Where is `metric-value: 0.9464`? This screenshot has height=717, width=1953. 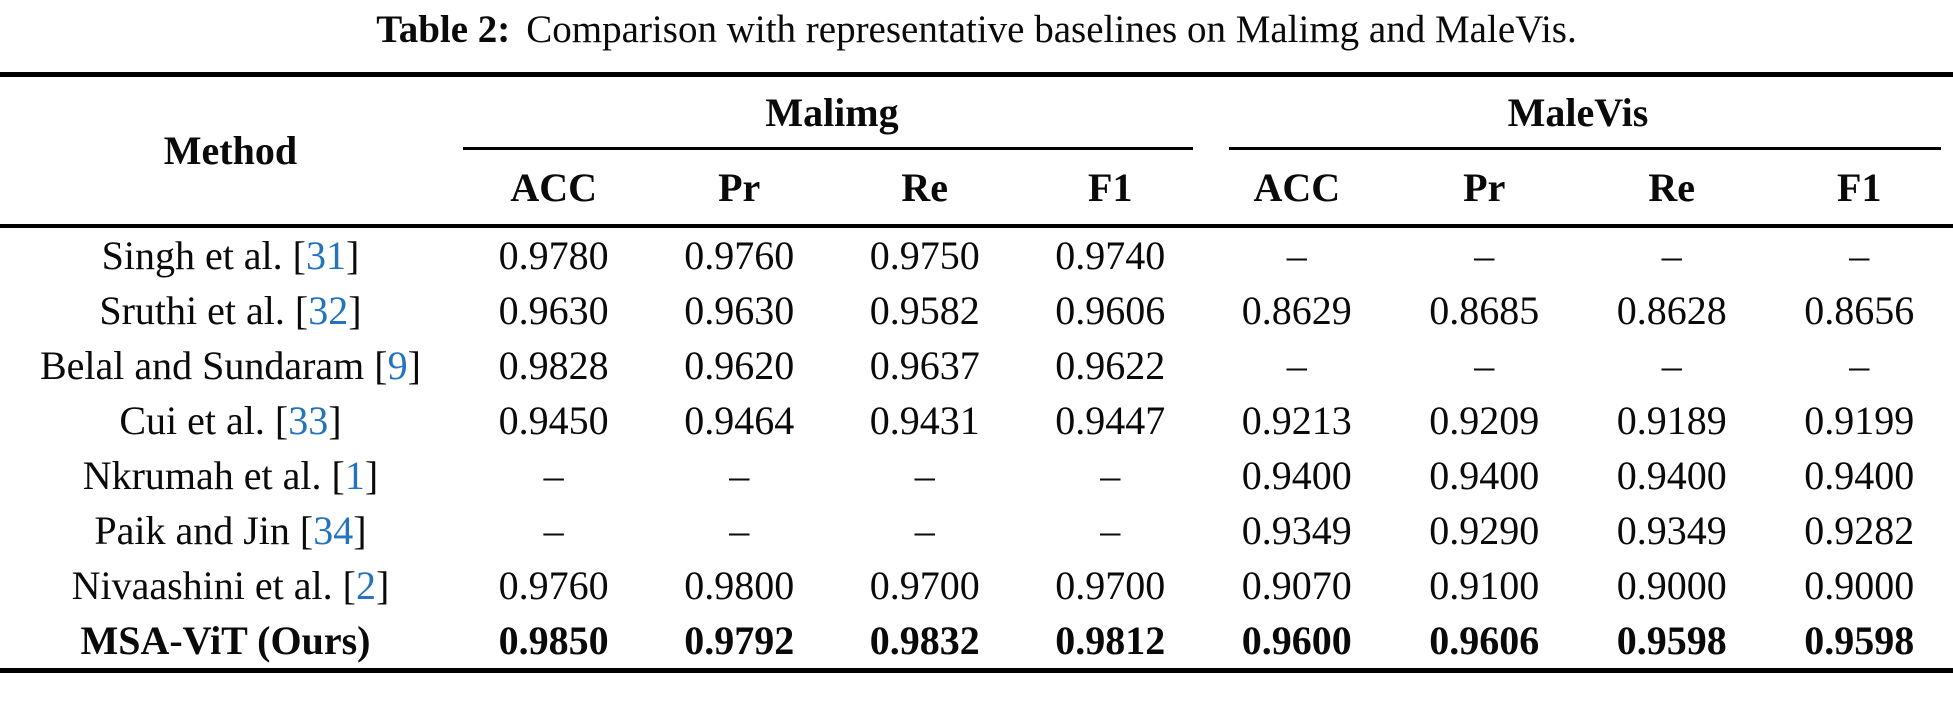
metric-value: 0.9464 is located at coordinates (739, 420).